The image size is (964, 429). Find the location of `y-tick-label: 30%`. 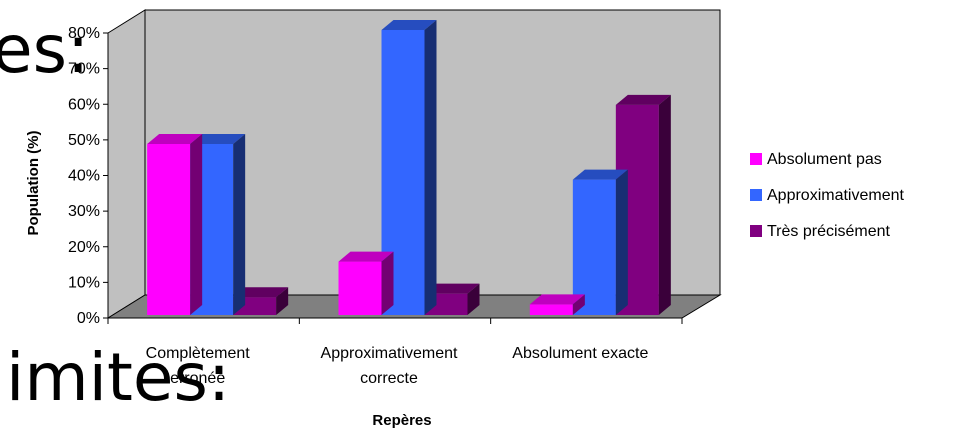

y-tick-label: 30% is located at coordinates (84, 211).